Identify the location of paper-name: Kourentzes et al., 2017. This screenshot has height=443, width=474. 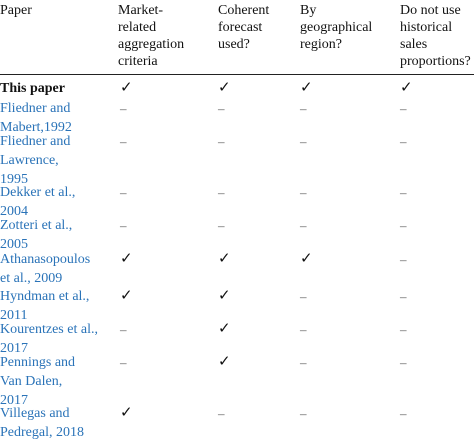
(49, 339).